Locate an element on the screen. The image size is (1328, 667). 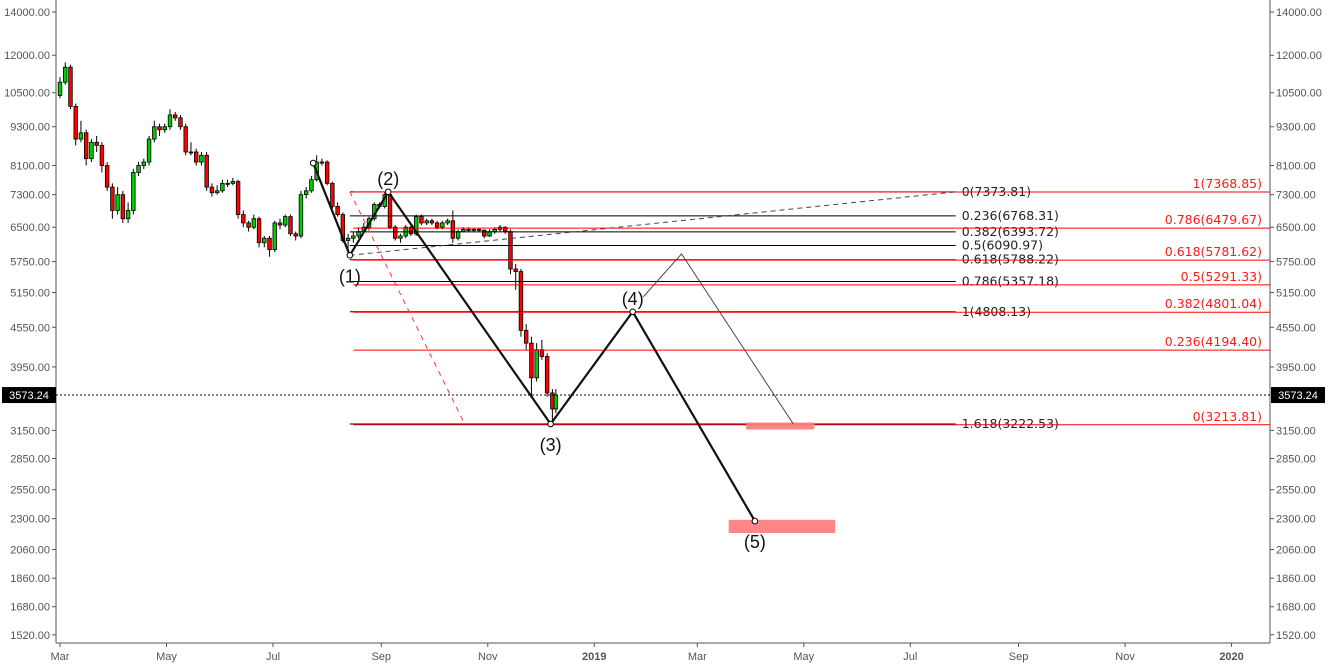
y-tick-label-right: 9300.00 is located at coordinates (1296, 128).